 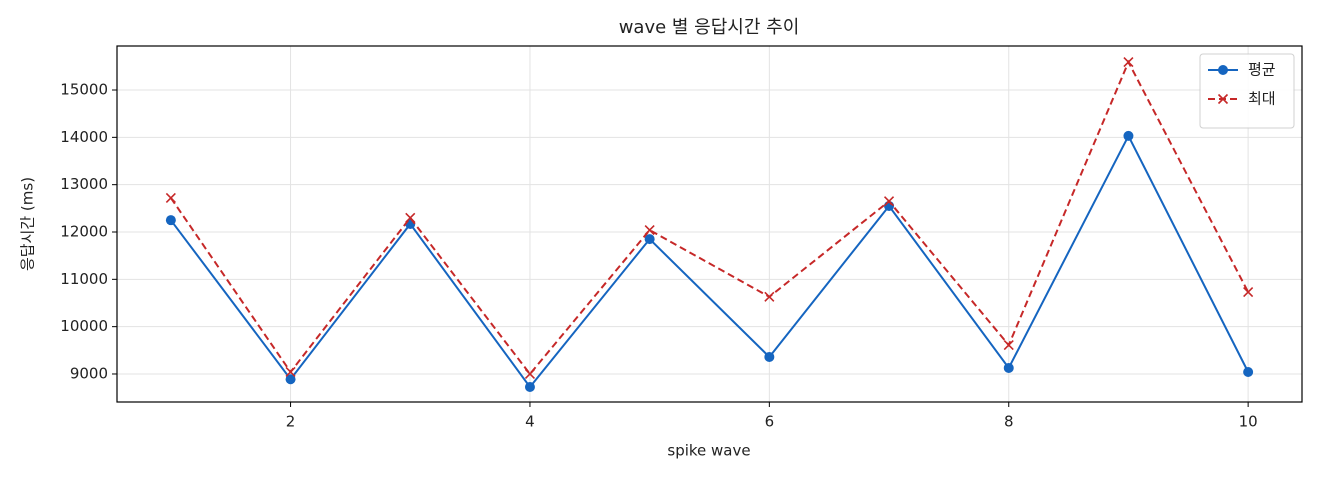 What do you see at coordinates (770, 422) in the screenshot?
I see `x-tick-label: 6` at bounding box center [770, 422].